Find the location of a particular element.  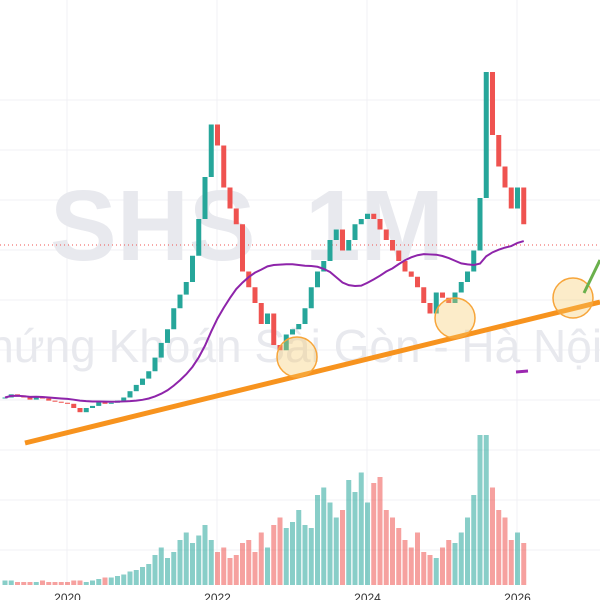

x-tick-label: 2020 is located at coordinates (67, 595).